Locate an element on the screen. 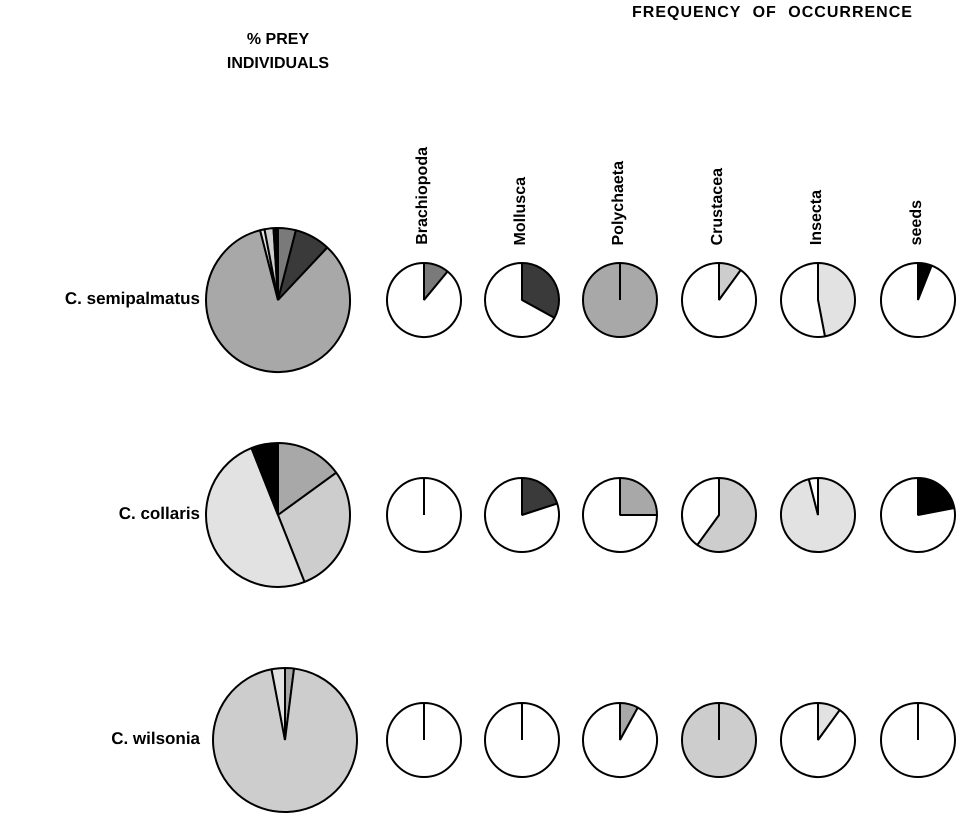  chart-title: Polychaeta is located at coordinates (619, 202).